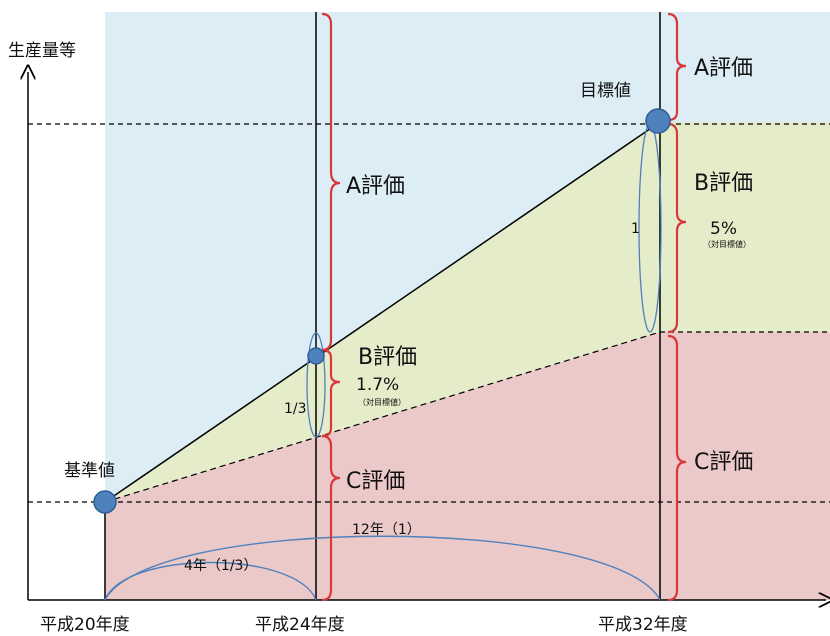  I want to click on target-point, so click(658, 121).